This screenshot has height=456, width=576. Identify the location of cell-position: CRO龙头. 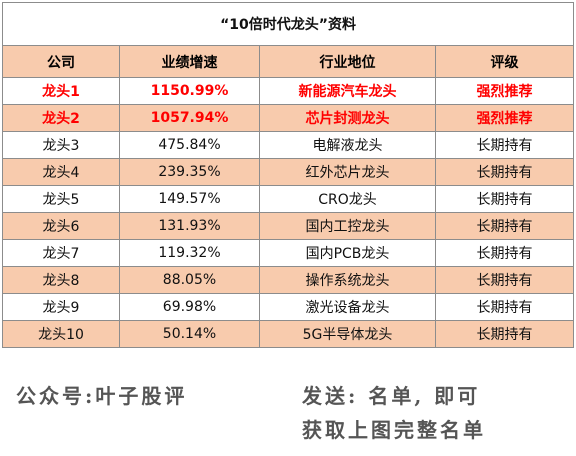
(347, 199).